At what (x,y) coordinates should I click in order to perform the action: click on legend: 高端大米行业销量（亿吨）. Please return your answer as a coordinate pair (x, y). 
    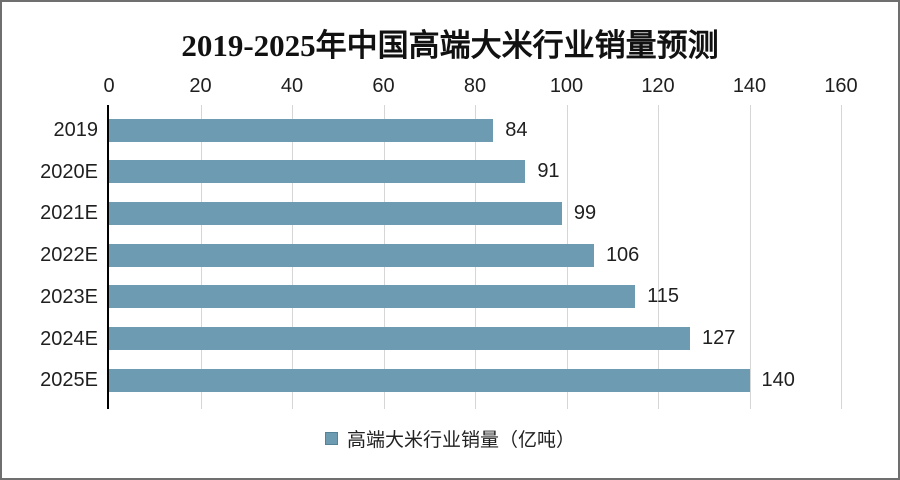
    Looking at the image, I should click on (450, 438).